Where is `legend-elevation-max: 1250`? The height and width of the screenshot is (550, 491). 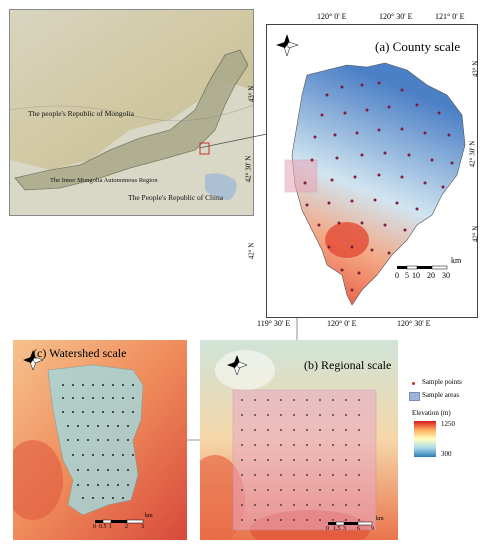
legend-elevation-max: 1250 is located at coordinates (448, 424).